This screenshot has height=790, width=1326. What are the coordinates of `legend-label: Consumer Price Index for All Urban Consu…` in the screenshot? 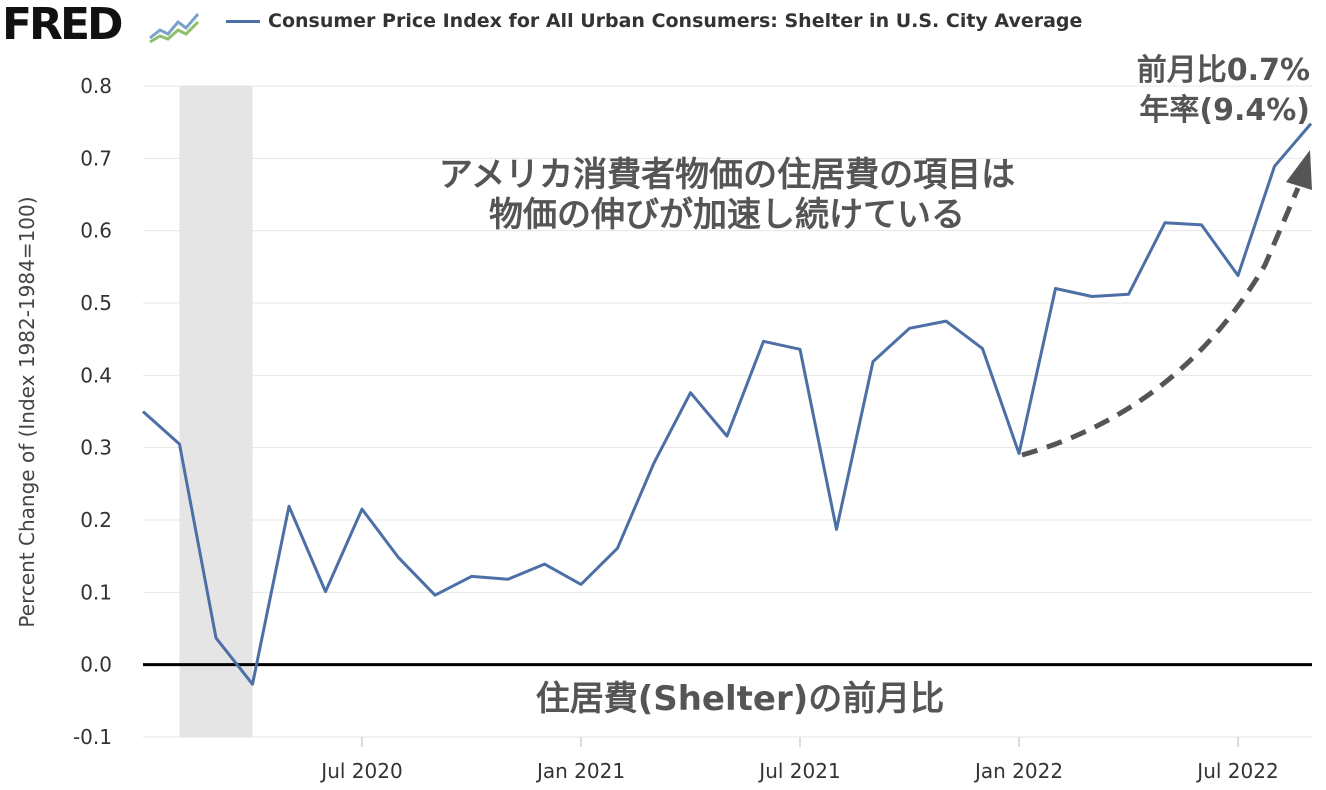 It's located at (675, 21).